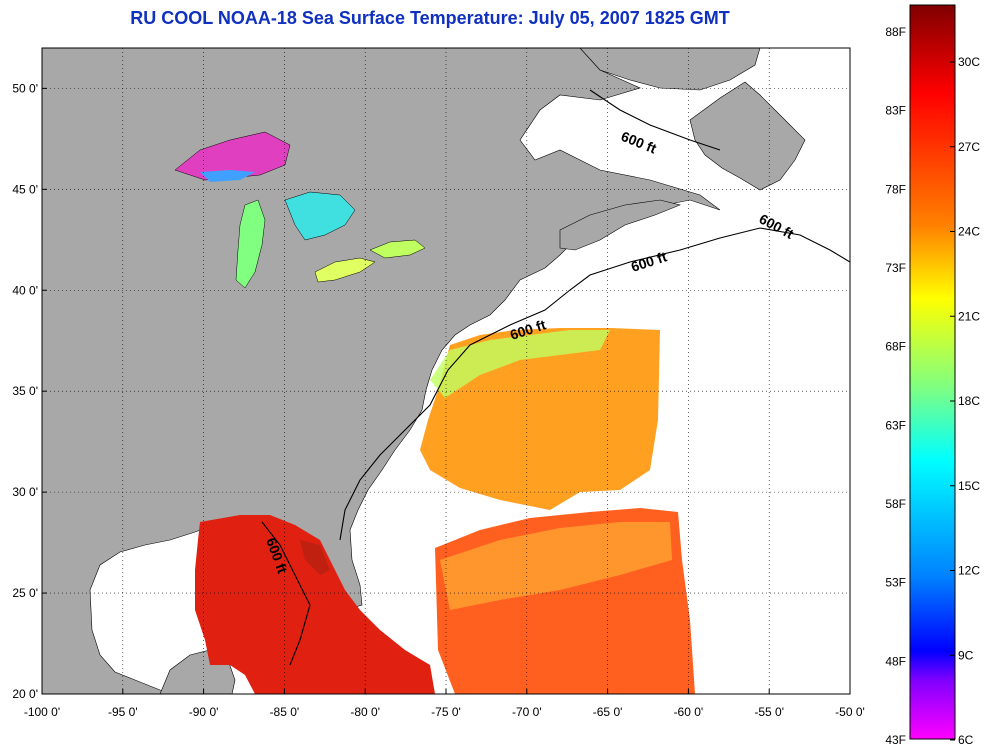 Image resolution: width=984 pixels, height=754 pixels. I want to click on lat-tick-label: 40 0', so click(25, 290).